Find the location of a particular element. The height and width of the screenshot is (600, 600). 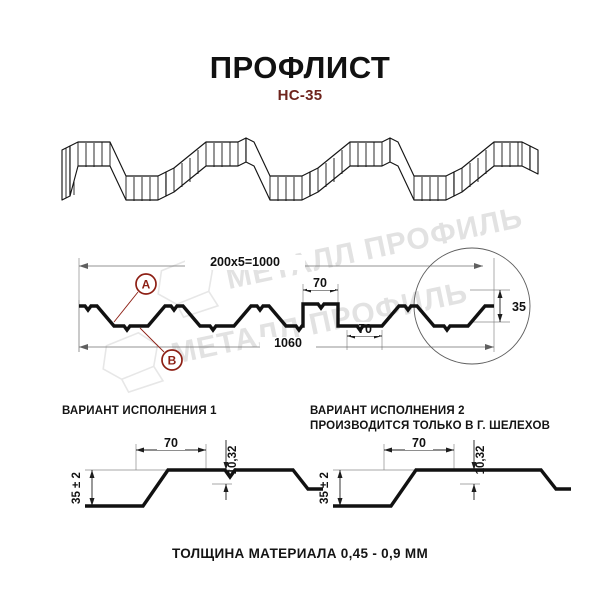

dimension-top-flange: 70 is located at coordinates (320, 284).